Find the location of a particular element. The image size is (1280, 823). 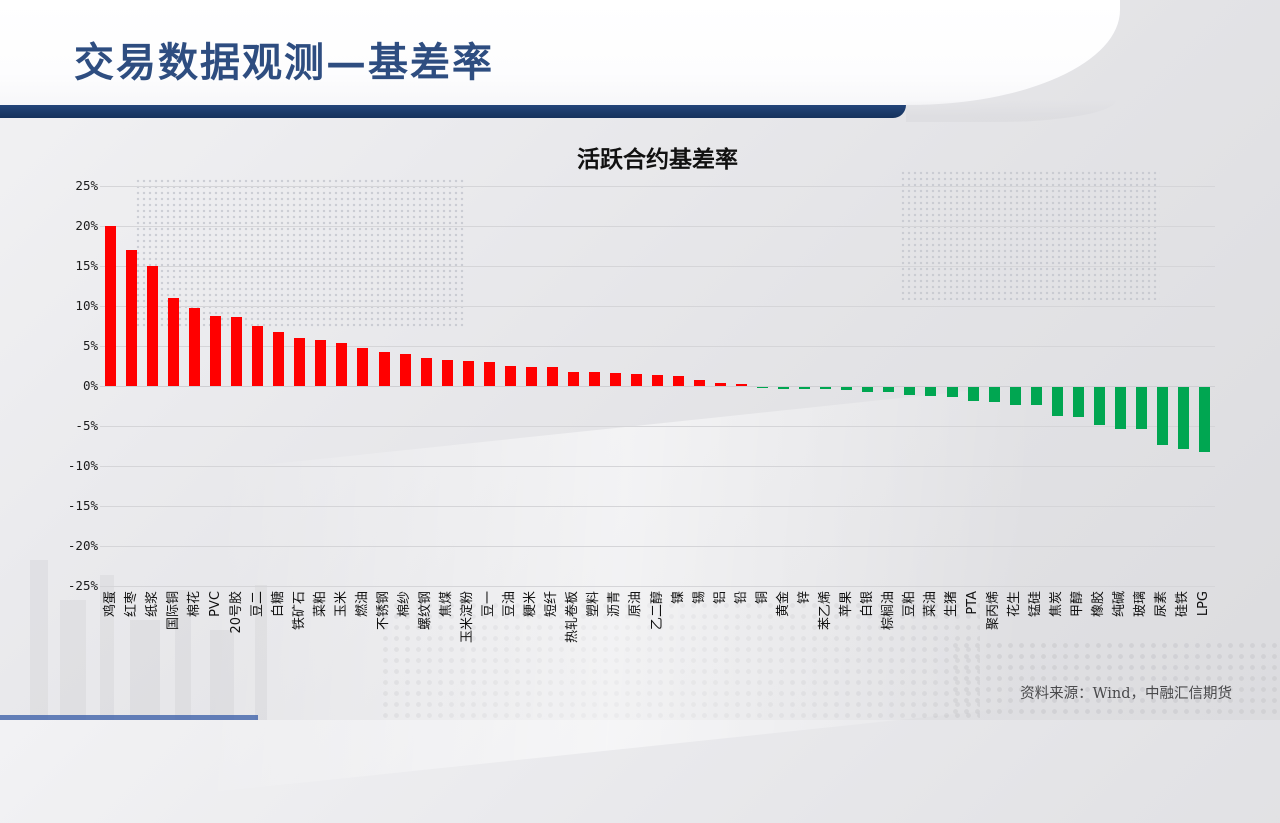

x-tick-label-text: 豆油 is located at coordinates (510, 604).